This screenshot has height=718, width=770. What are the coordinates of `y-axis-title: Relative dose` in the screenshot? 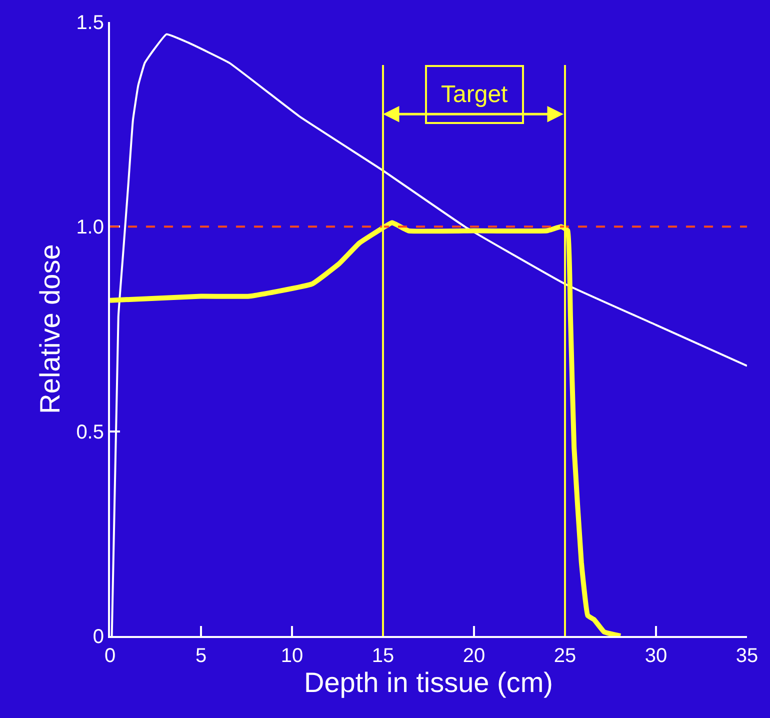 It's located at (50, 329).